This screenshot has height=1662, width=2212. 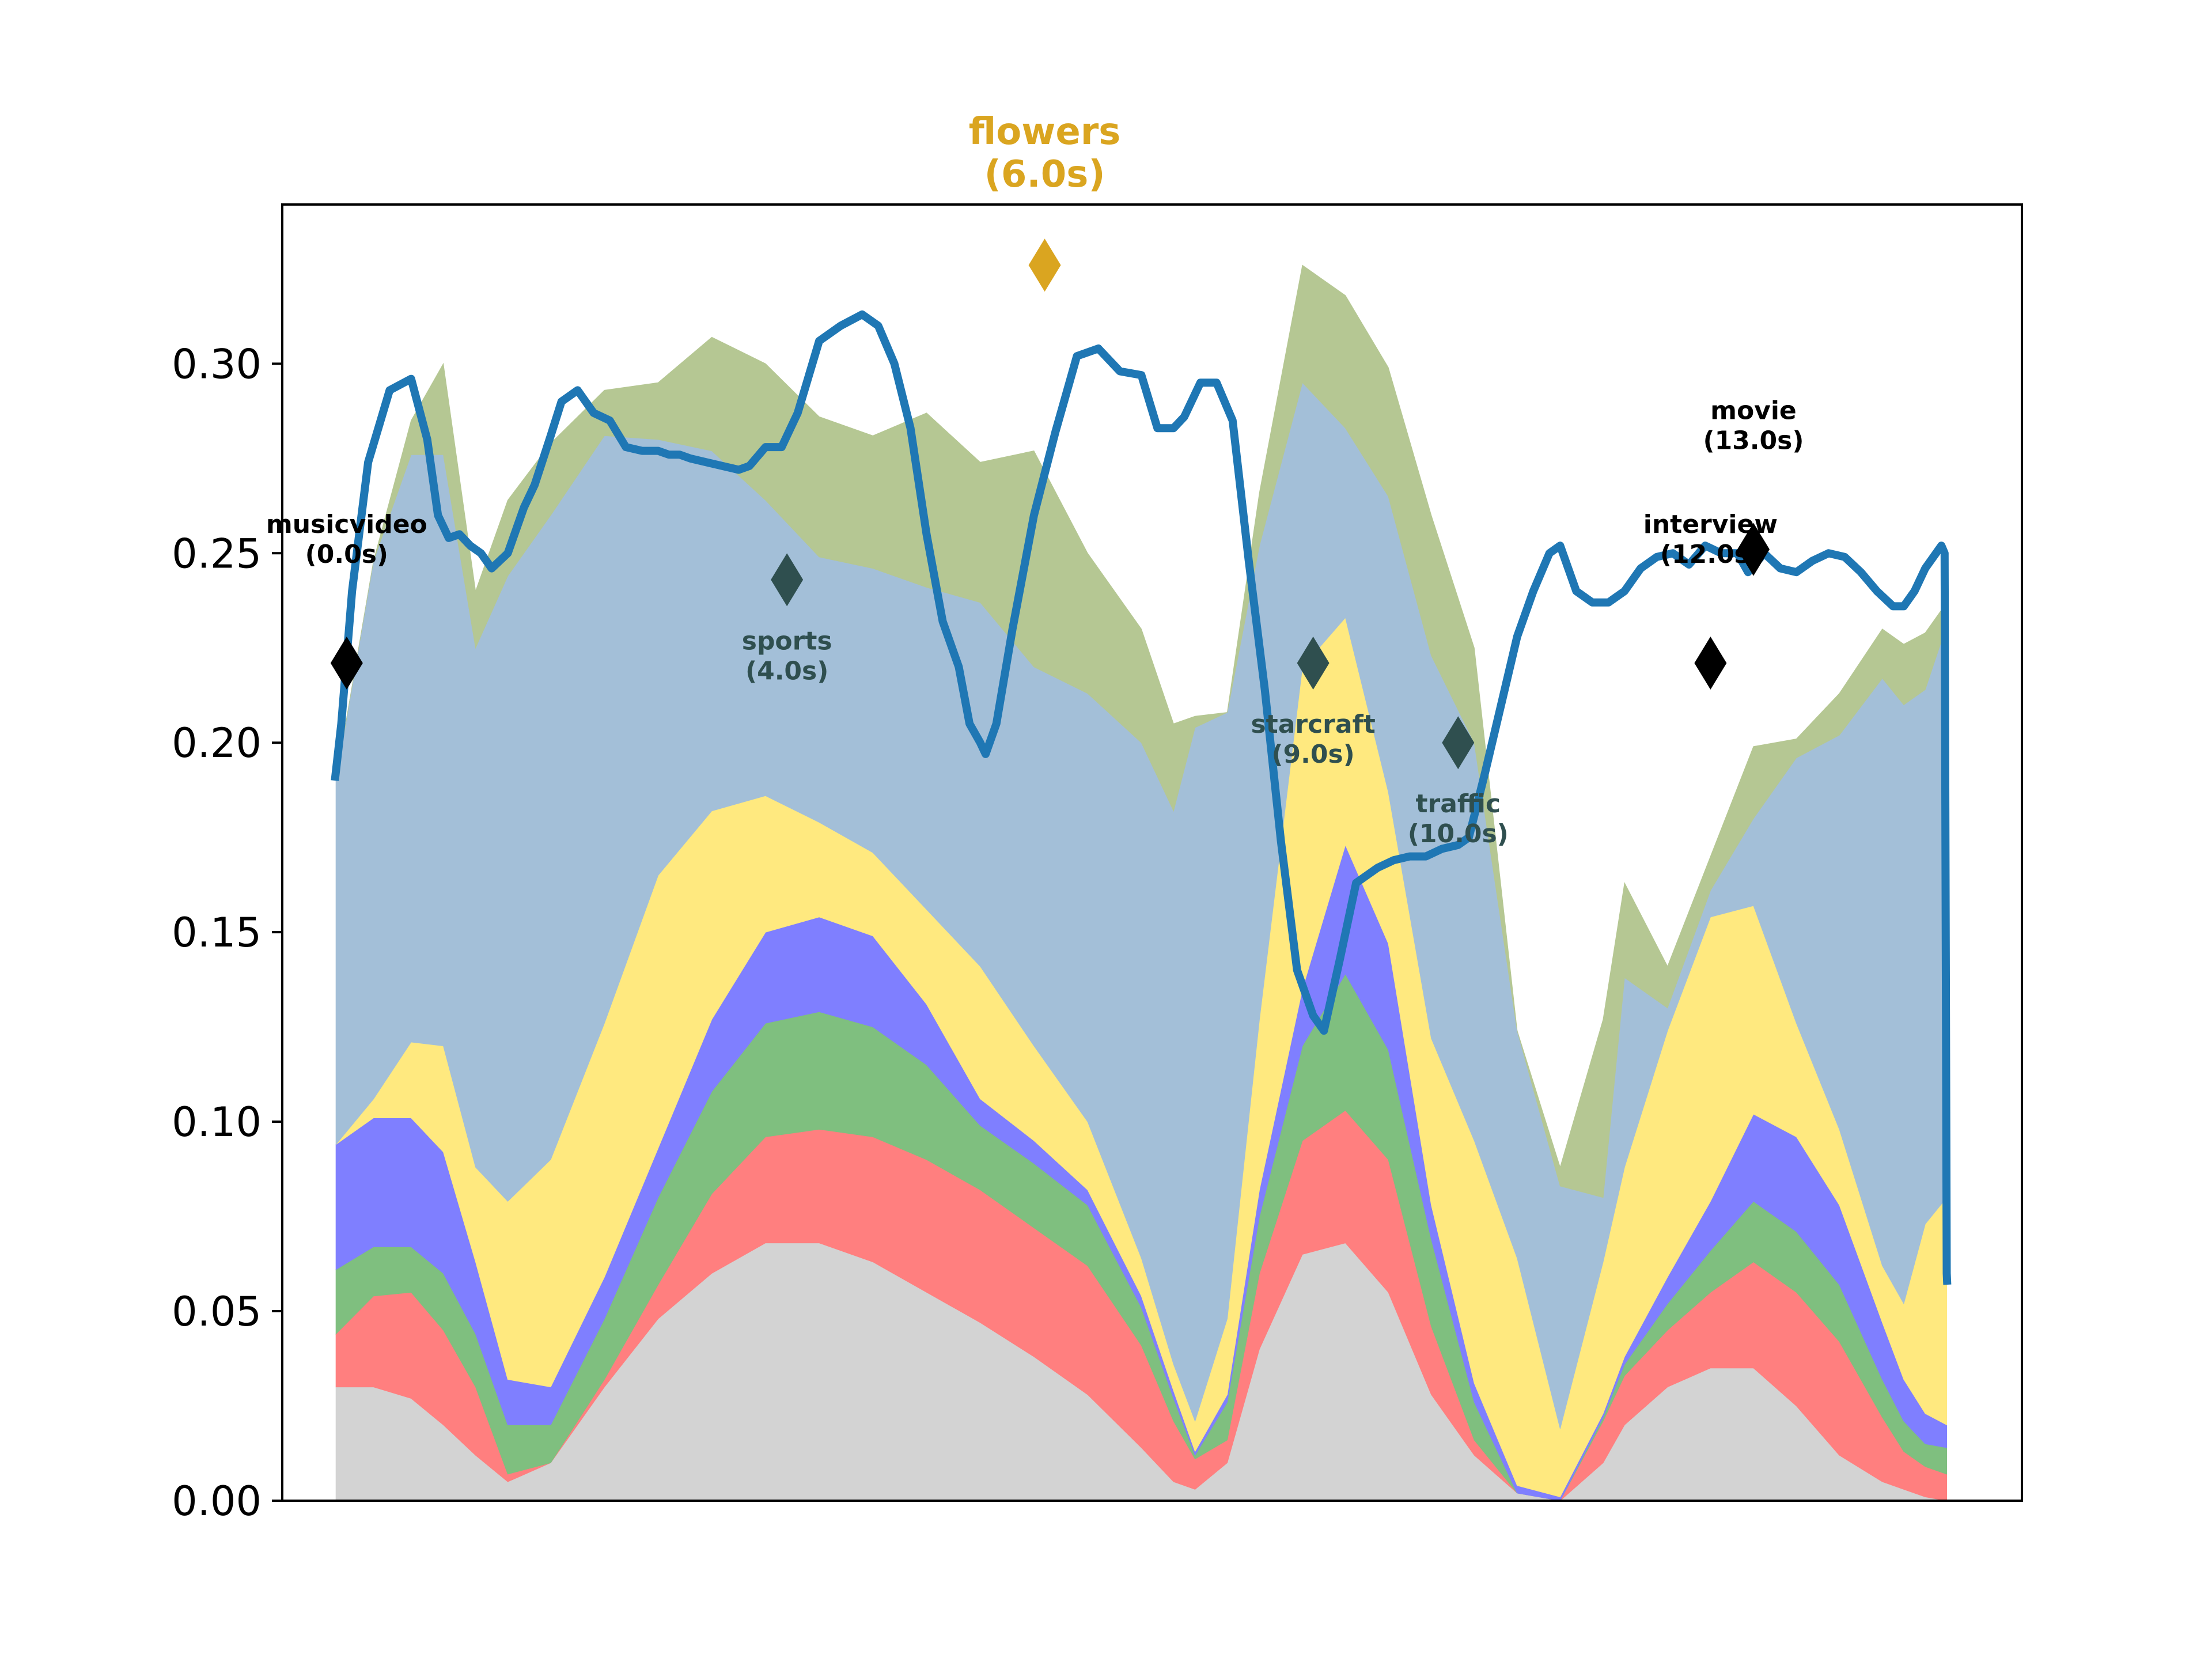 I want to click on marker-label-2: sports (4.0s), so click(x=787, y=656).